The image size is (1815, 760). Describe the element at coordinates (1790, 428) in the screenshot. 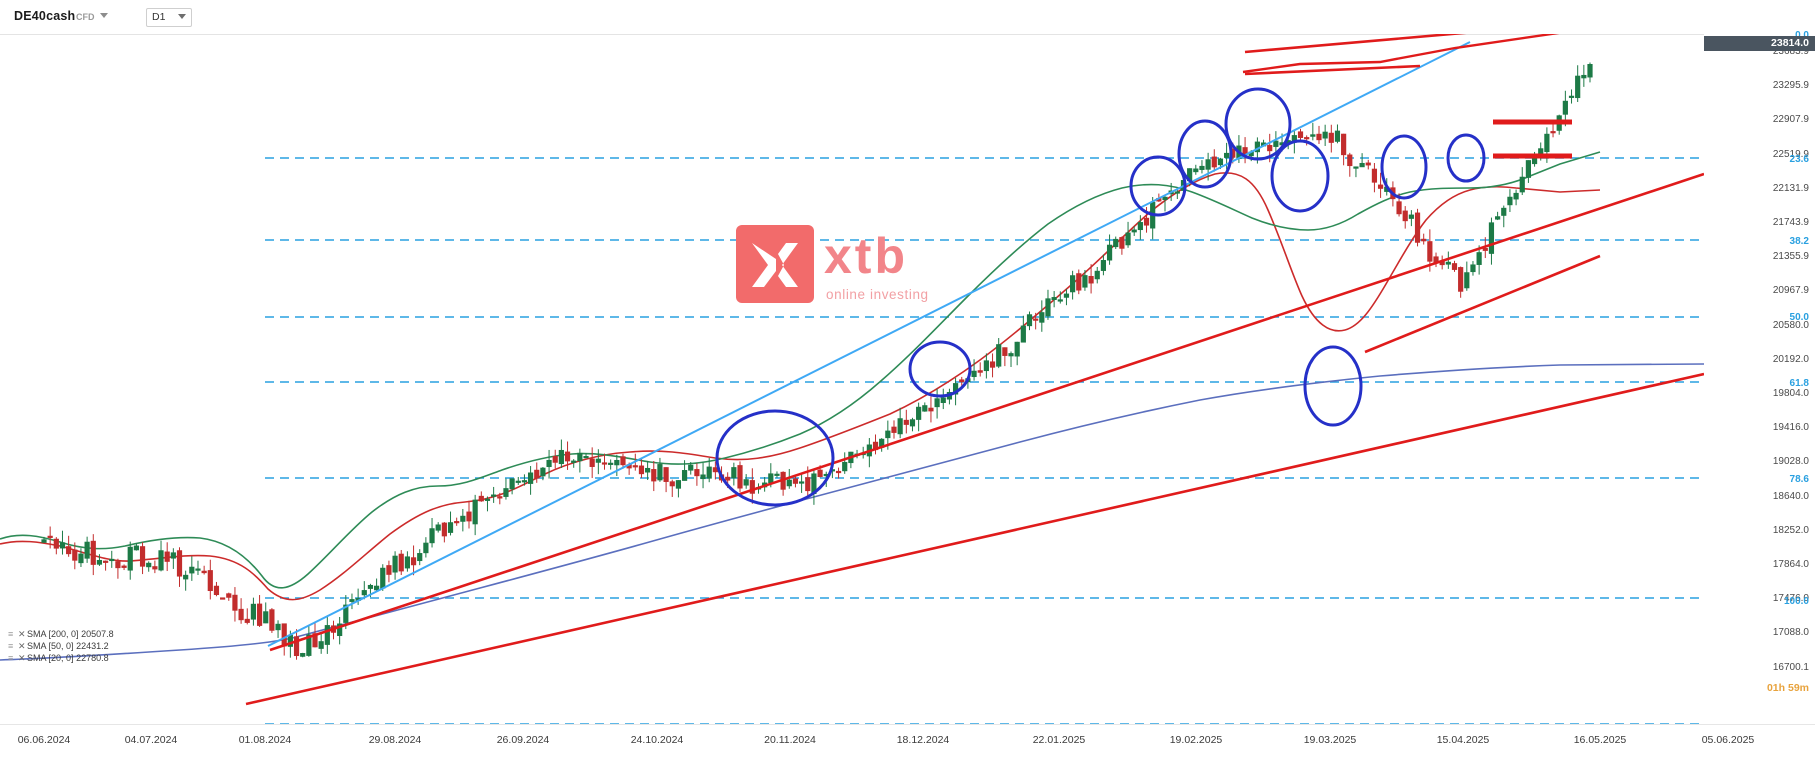

I see `price-axis-label: 19416.0` at that location.